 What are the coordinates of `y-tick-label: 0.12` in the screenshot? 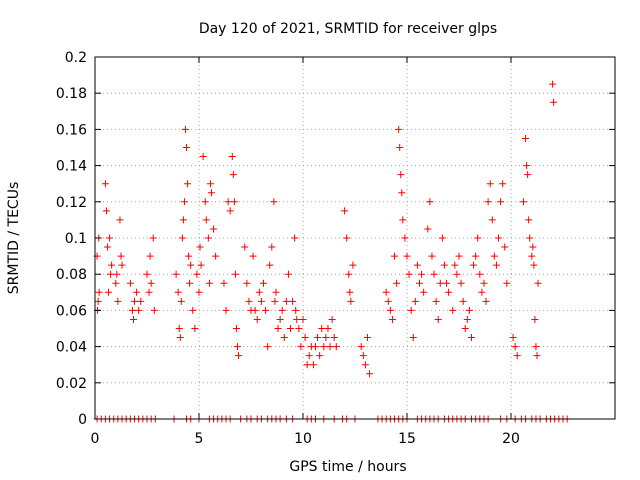 It's located at (71, 203).